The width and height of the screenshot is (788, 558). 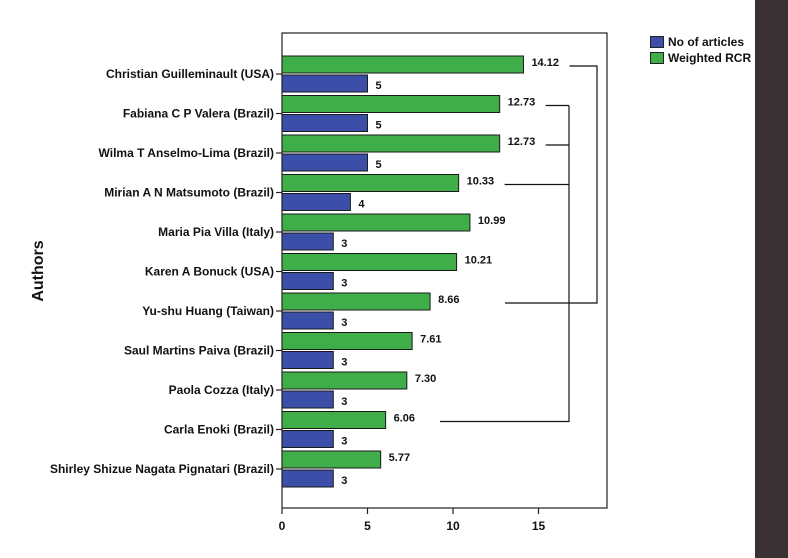 I want to click on category-label-2: Wilma T Anselmo-Lima (Brazil), so click(x=186, y=153).